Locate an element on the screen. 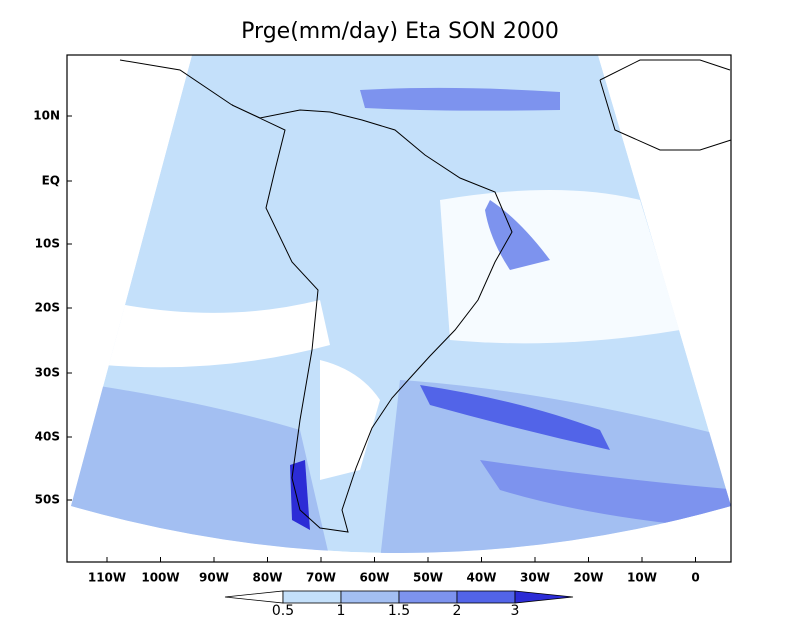  lon-label: 30W is located at coordinates (535, 578).